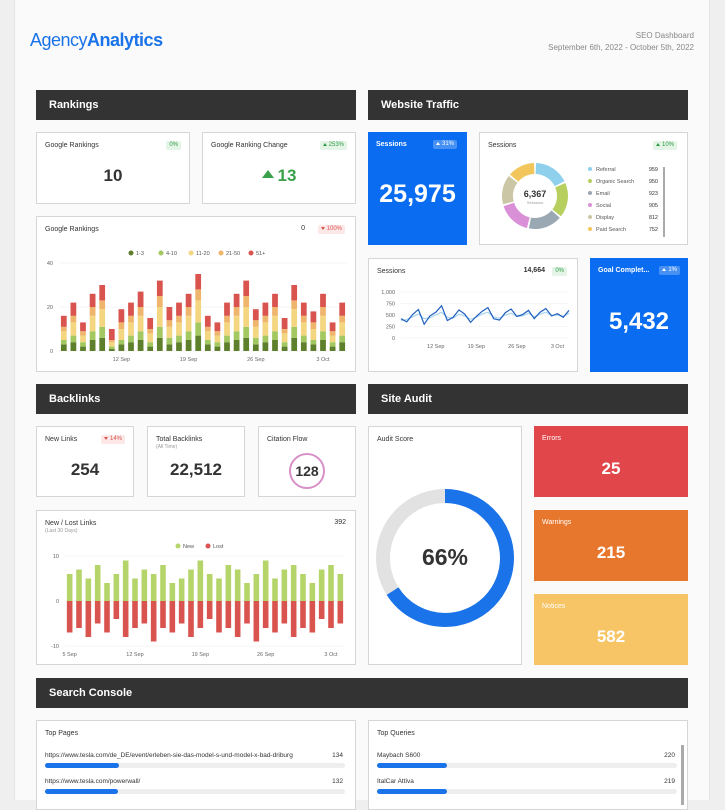 Image resolution: width=725 pixels, height=810 pixels. I want to click on date-range: September 6th, 2022 - October 5th, 2022, so click(621, 47).